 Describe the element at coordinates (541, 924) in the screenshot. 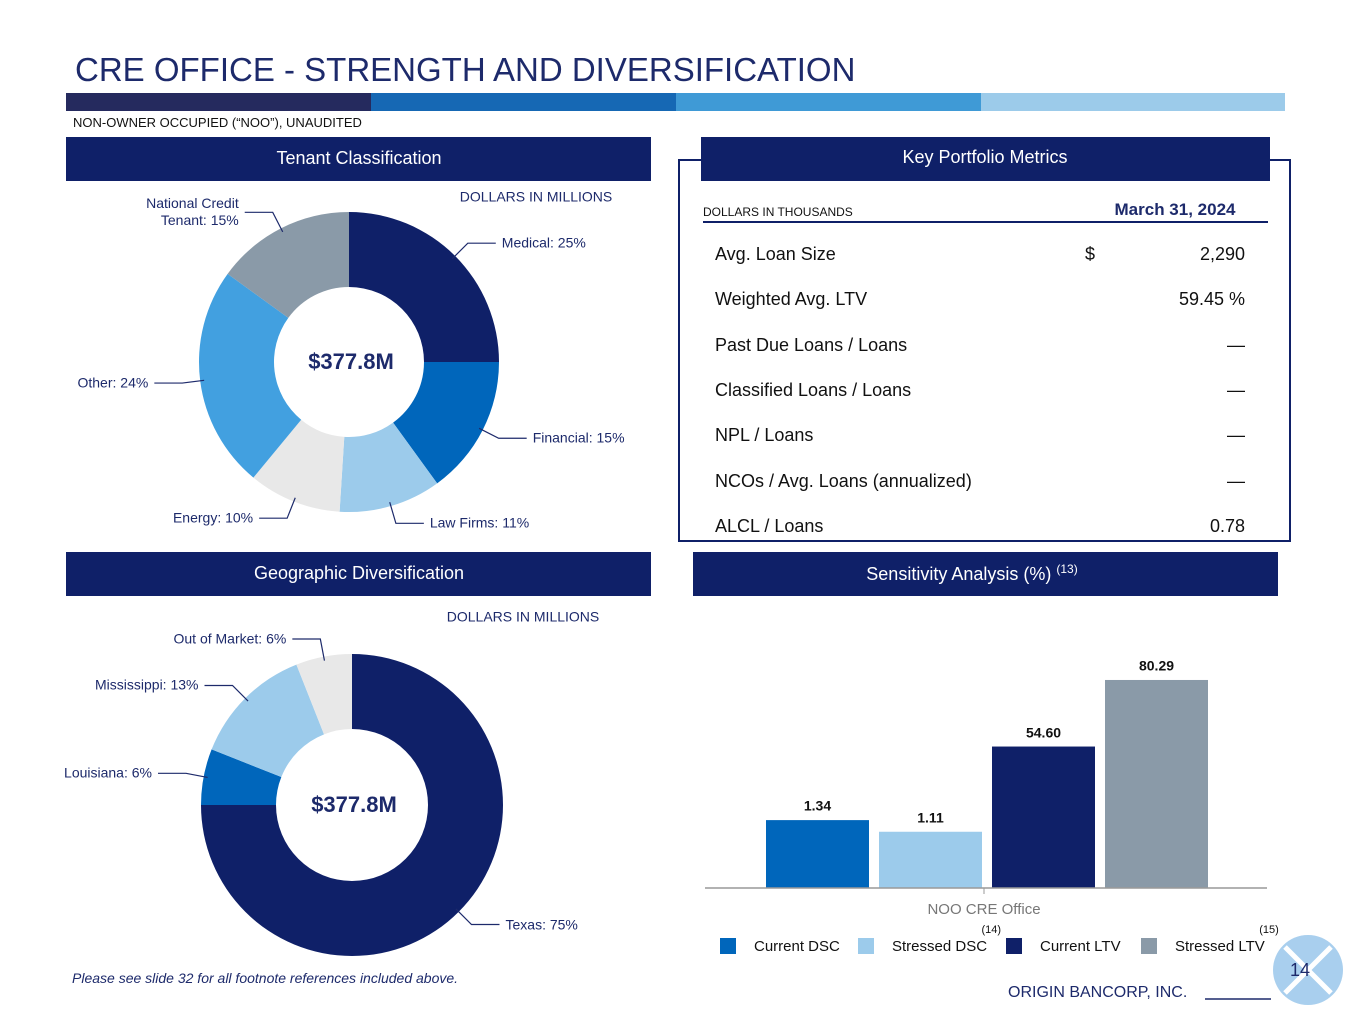

I see `slice-label: Texas: 75%` at that location.